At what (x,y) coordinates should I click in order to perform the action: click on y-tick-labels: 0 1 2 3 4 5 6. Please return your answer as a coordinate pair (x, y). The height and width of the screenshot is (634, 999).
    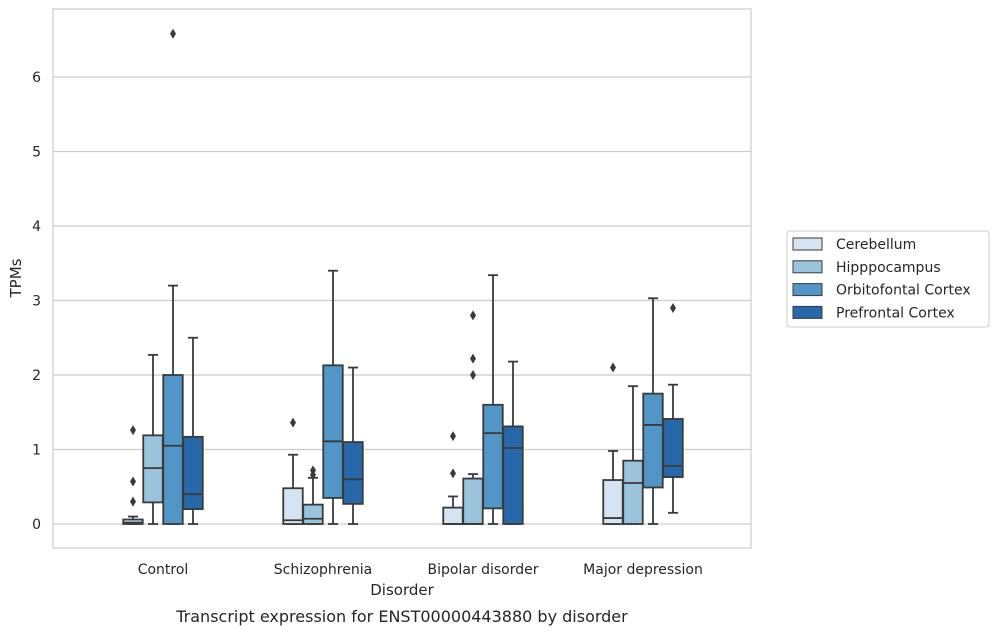
    Looking at the image, I should click on (36, 301).